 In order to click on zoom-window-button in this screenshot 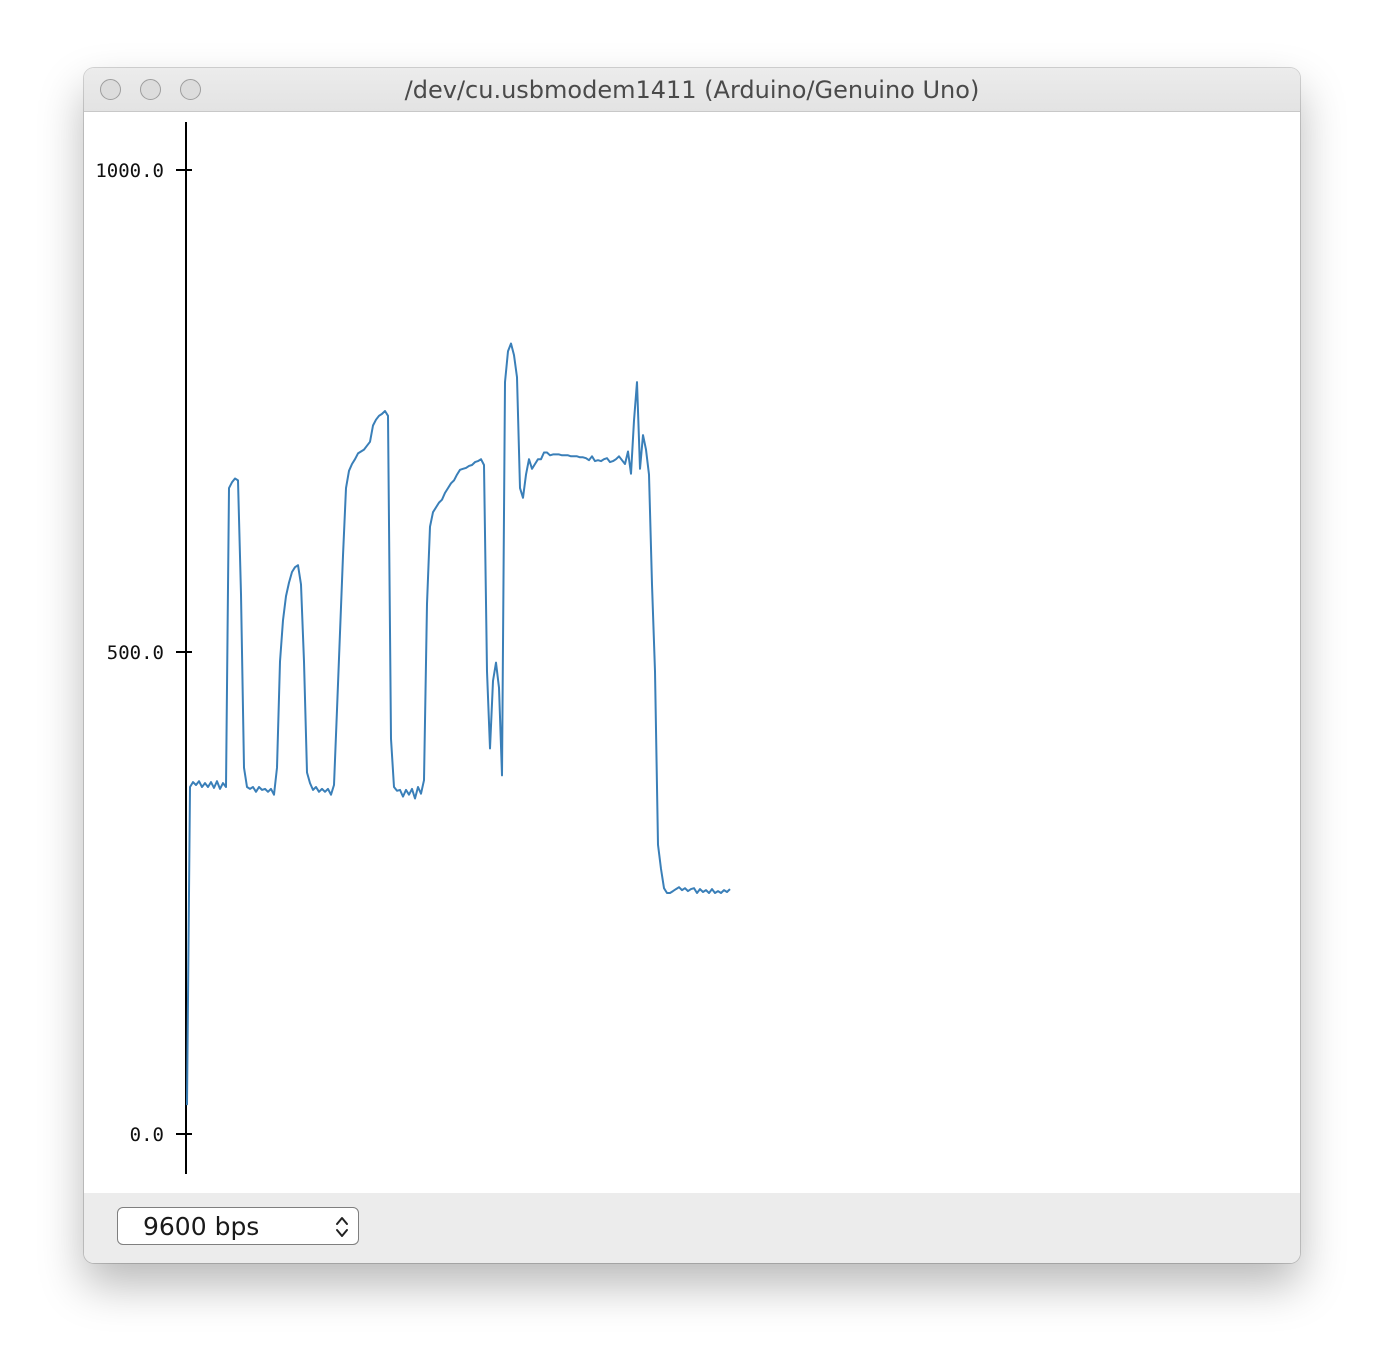, I will do `click(190, 89)`.